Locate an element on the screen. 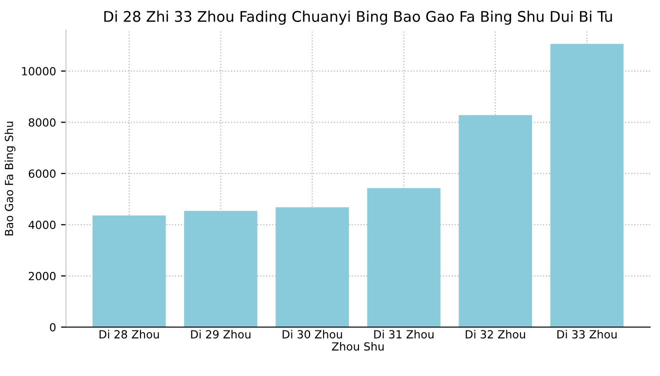  x-tick-label: Di 31 Zhou is located at coordinates (404, 334).